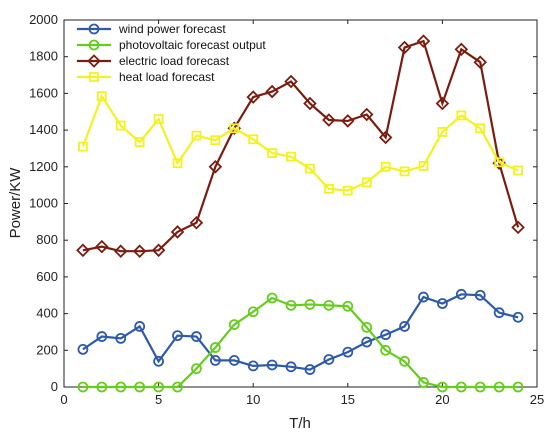  Describe the element at coordinates (47, 349) in the screenshot. I see `y-tick-label: 200` at that location.